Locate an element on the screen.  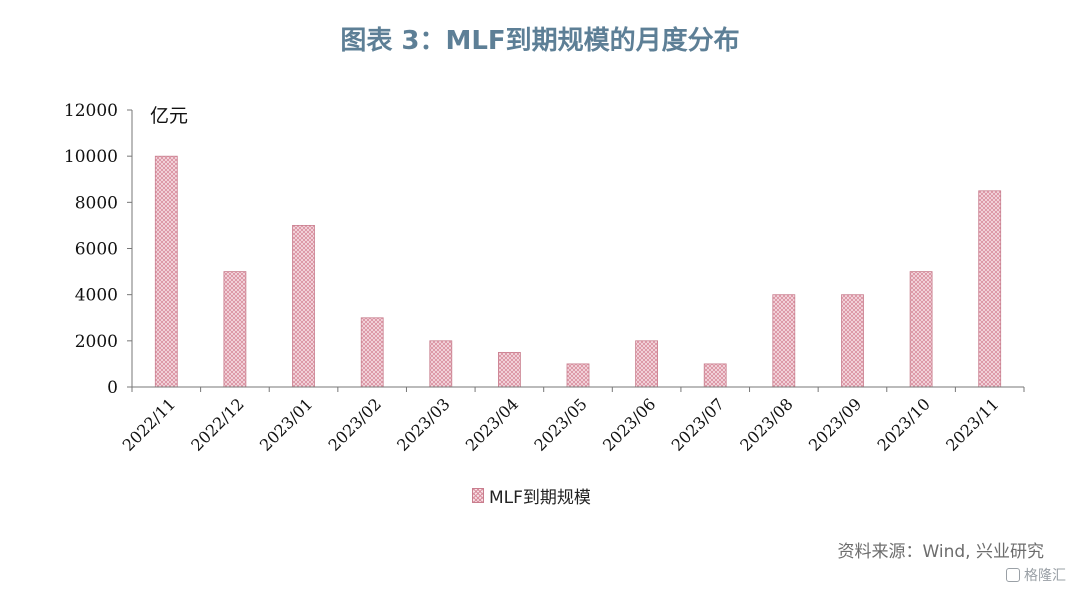
bar-2023/01 is located at coordinates (303, 306).